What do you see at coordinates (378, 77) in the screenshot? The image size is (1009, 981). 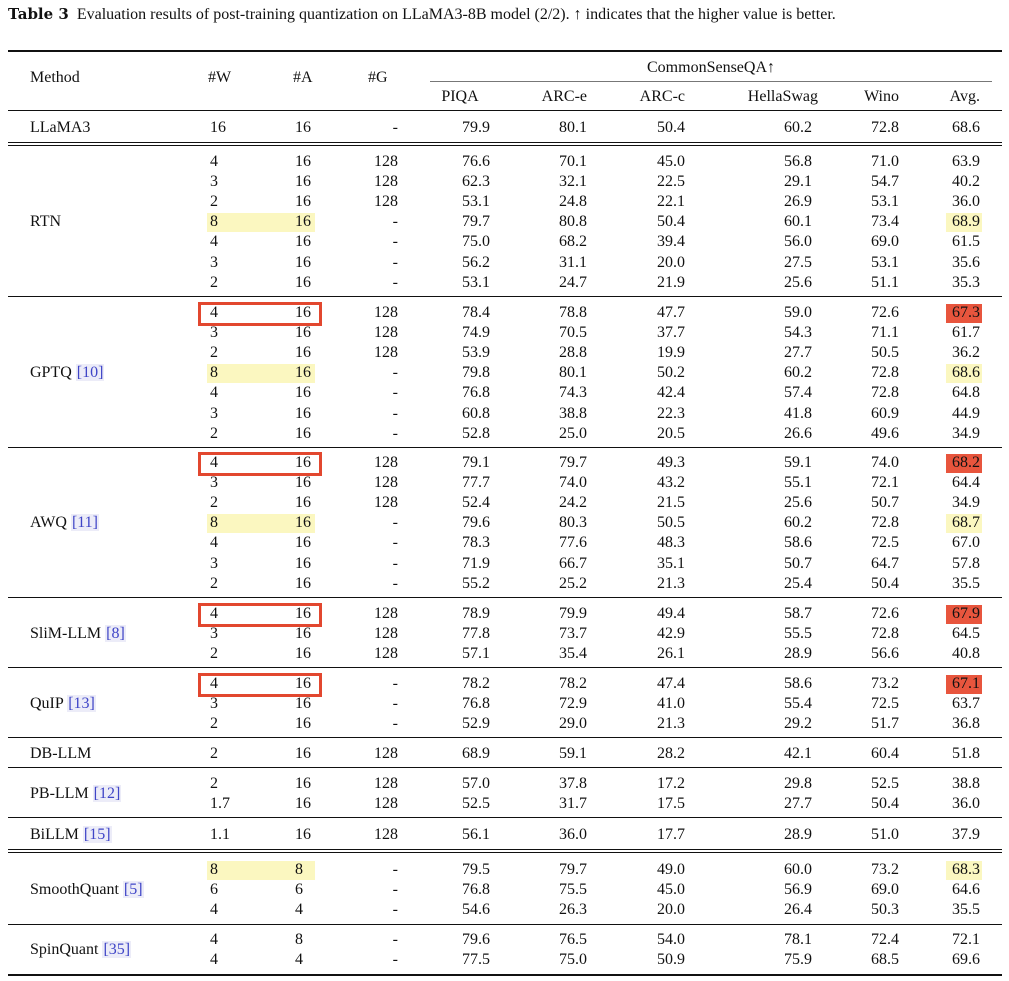 I see `header-g: #G` at bounding box center [378, 77].